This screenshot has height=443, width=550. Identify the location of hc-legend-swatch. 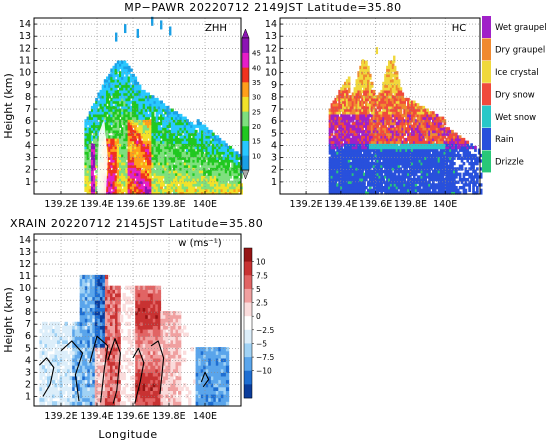
(486, 49).